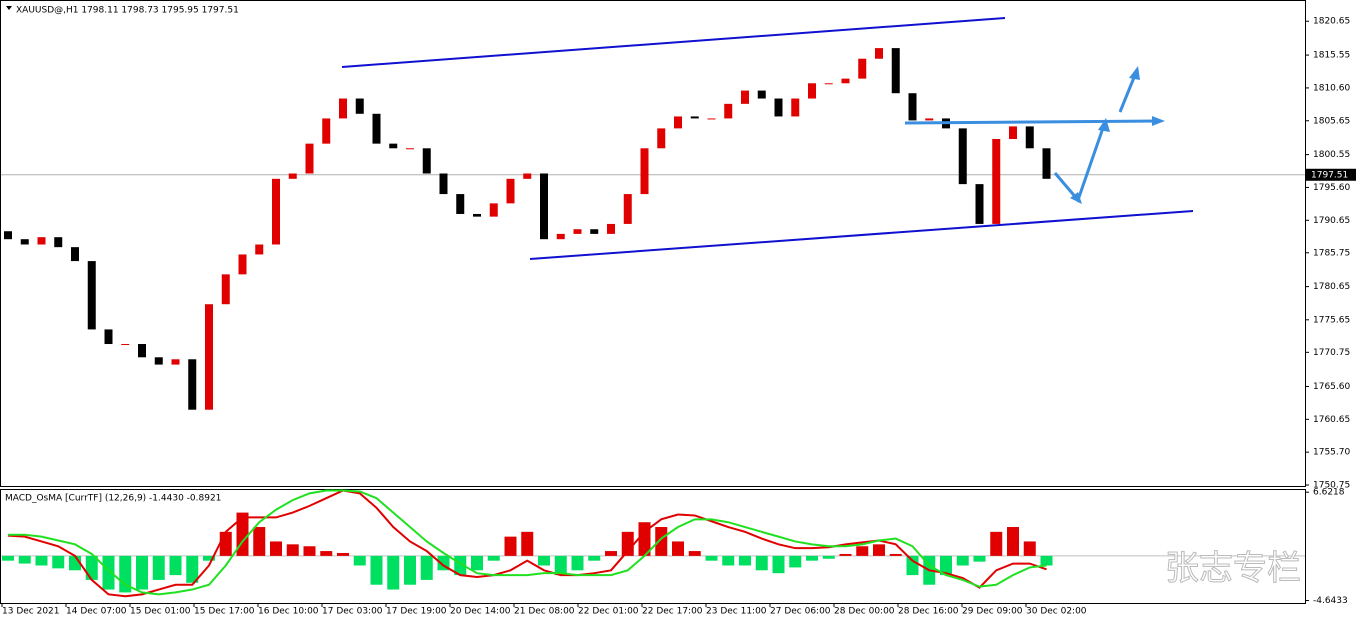 The width and height of the screenshot is (1362, 623). What do you see at coordinates (1032, 122) in the screenshot?
I see `resistance-line` at bounding box center [1032, 122].